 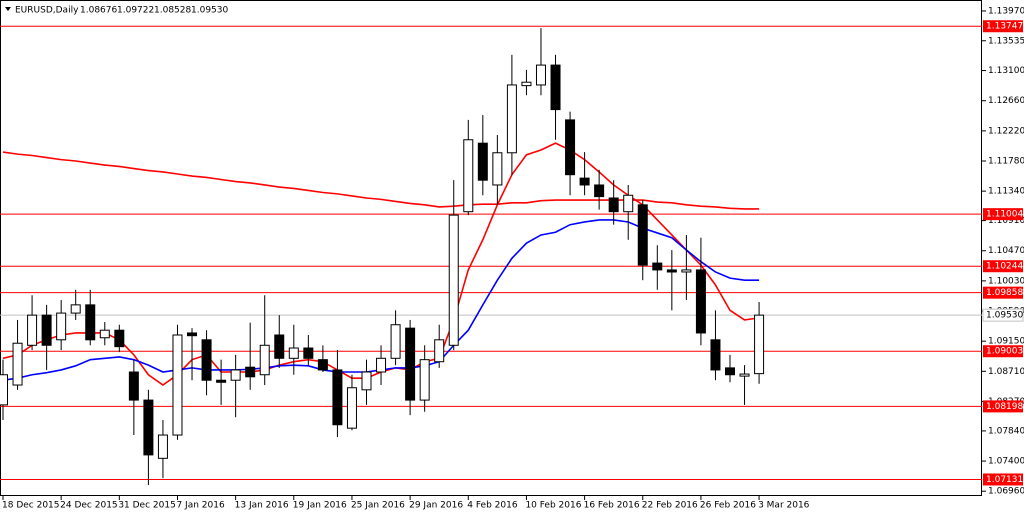 What do you see at coordinates (1006, 221) in the screenshot?
I see `y-tick-label: 1.10910` at bounding box center [1006, 221].